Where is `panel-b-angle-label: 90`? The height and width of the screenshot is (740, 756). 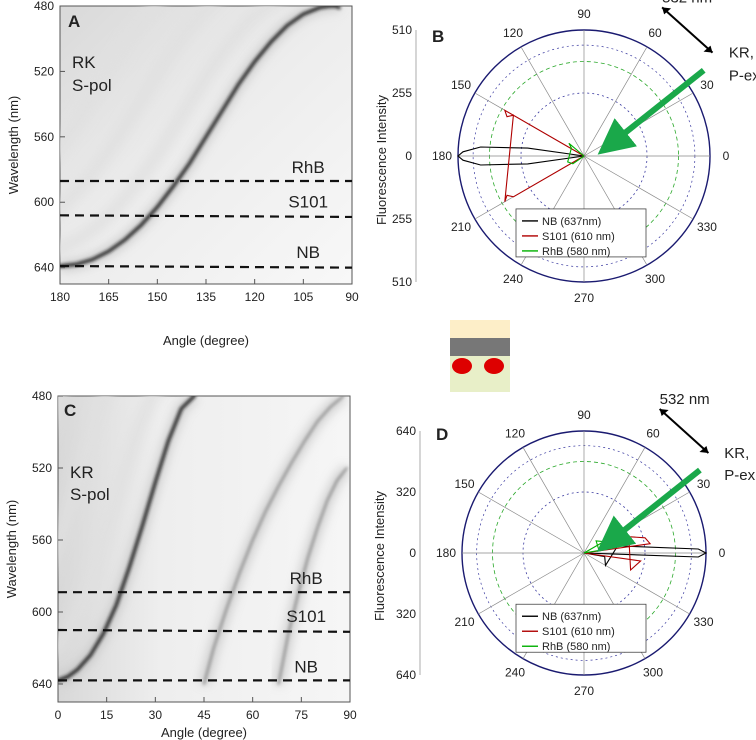 panel-b-angle-label: 90 is located at coordinates (584, 14).